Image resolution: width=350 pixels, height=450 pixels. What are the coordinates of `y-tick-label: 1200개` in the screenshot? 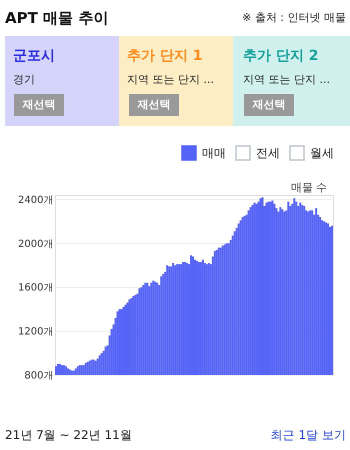 It's located at (36, 332).